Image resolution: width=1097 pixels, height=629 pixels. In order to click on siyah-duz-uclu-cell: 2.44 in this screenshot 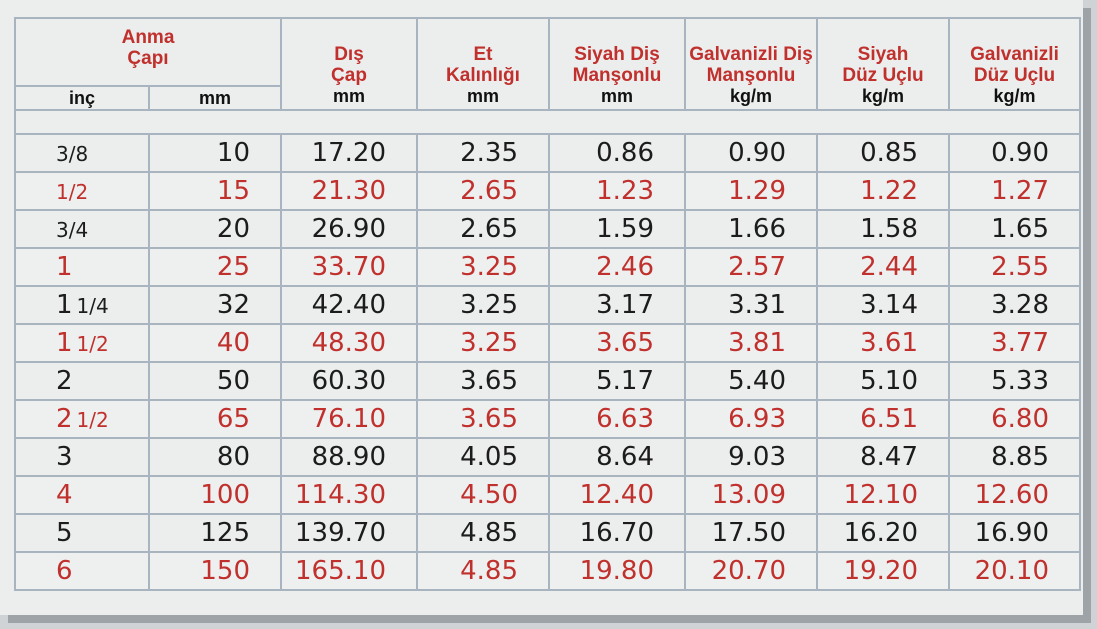, I will do `click(883, 267)`.